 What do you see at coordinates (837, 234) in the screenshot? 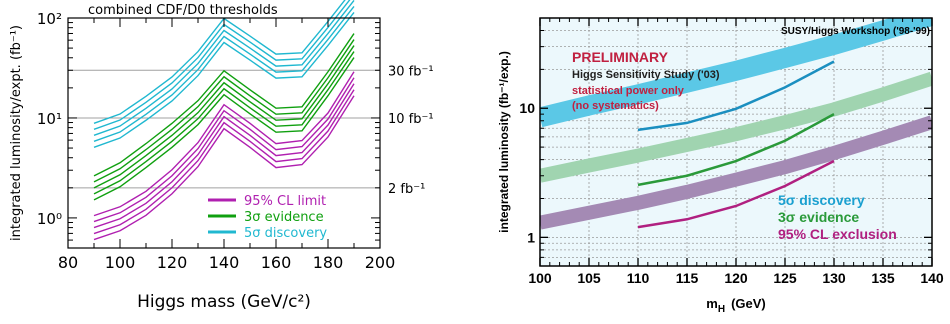
I see `legend-label: 95% CL exclusion` at bounding box center [837, 234].